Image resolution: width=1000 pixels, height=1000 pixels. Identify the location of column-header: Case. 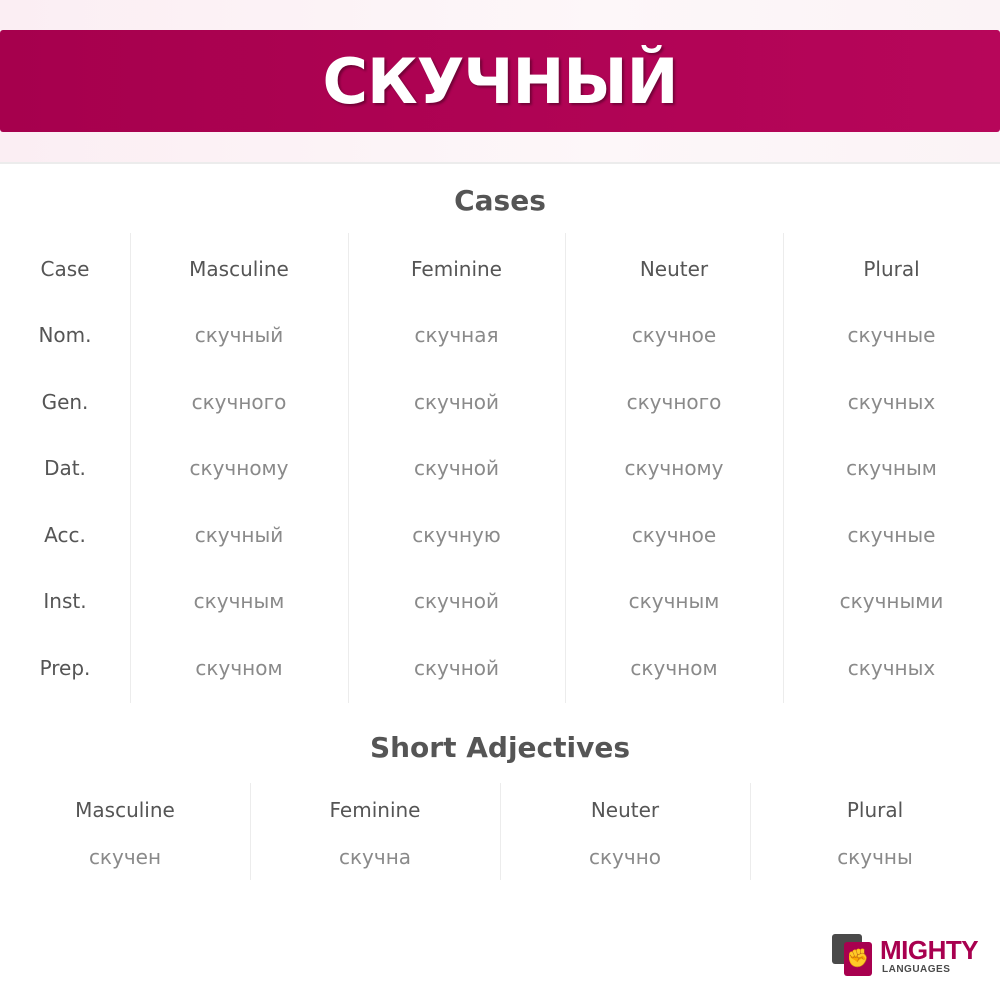
(65, 269).